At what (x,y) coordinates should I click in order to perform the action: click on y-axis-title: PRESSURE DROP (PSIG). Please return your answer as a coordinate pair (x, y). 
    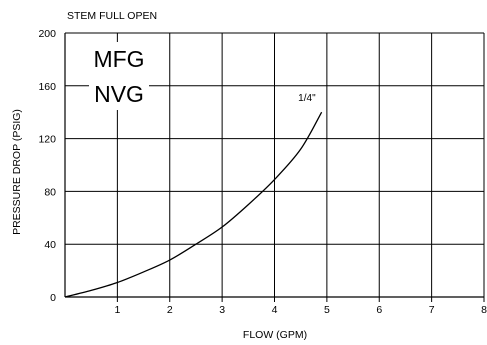
    Looking at the image, I should click on (17, 172).